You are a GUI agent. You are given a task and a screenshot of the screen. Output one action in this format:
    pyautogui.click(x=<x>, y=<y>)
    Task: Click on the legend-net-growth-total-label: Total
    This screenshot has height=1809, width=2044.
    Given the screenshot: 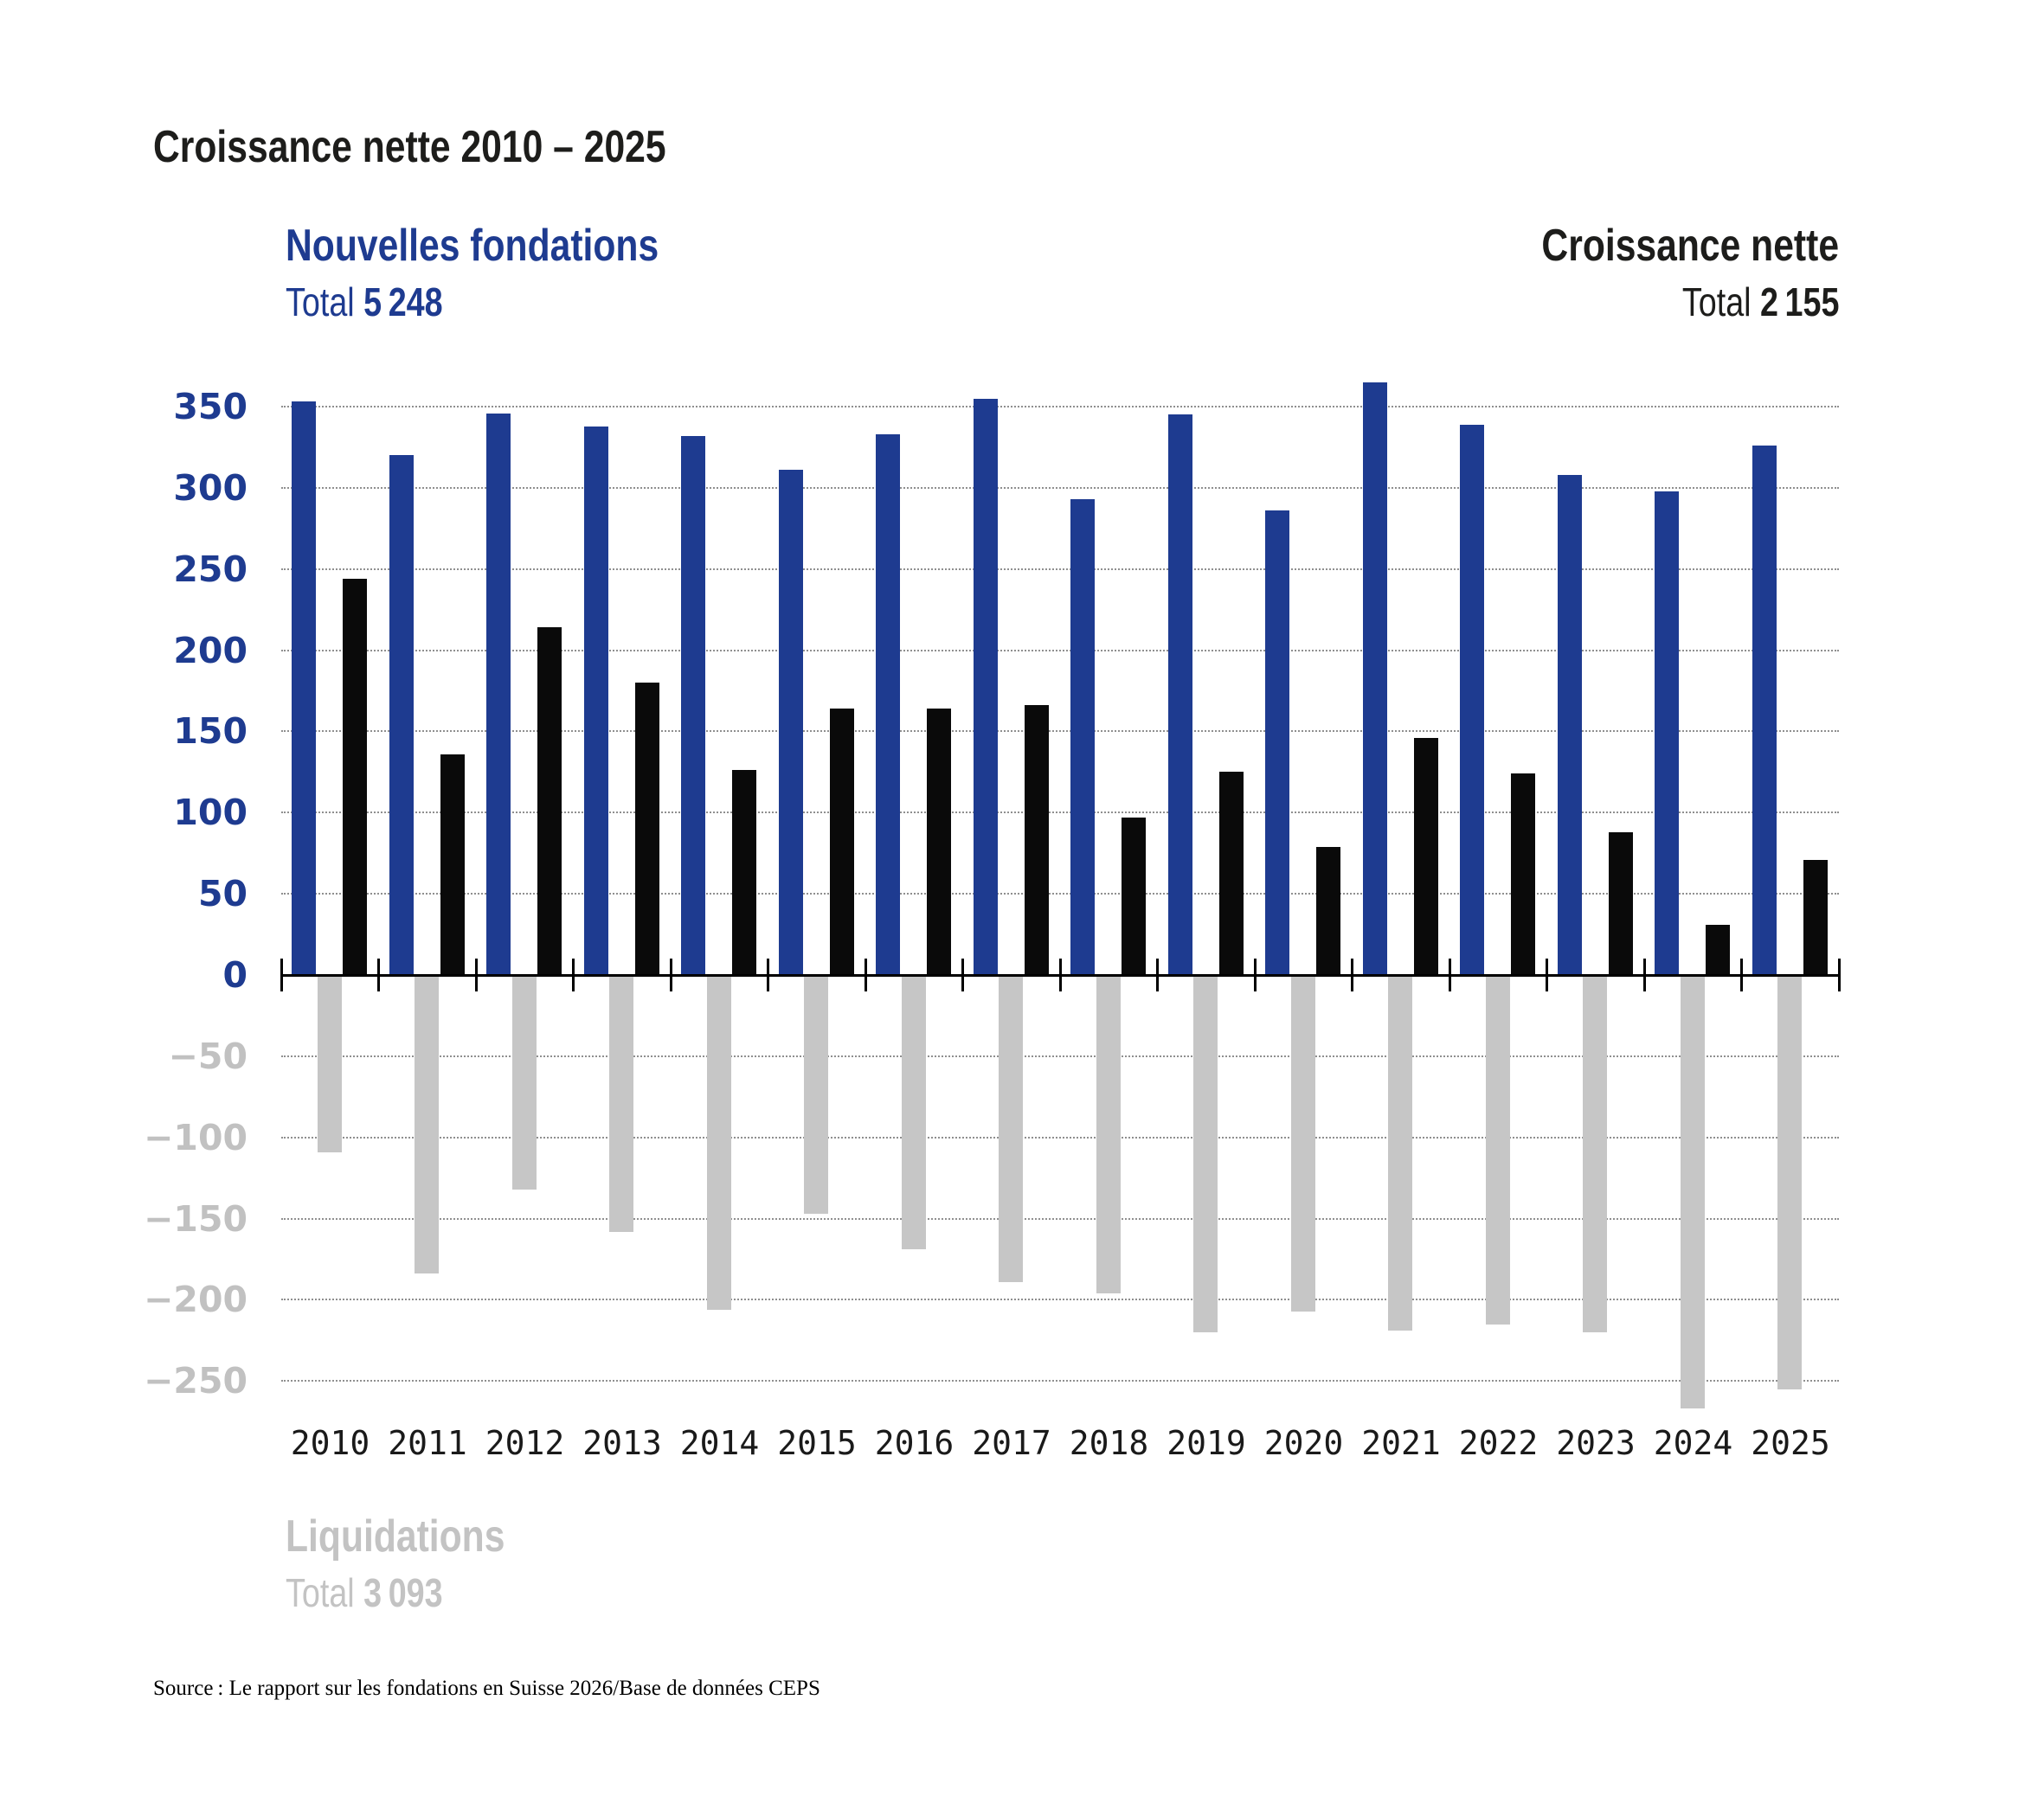 What is the action you would take?
    pyautogui.click(x=1716, y=301)
    